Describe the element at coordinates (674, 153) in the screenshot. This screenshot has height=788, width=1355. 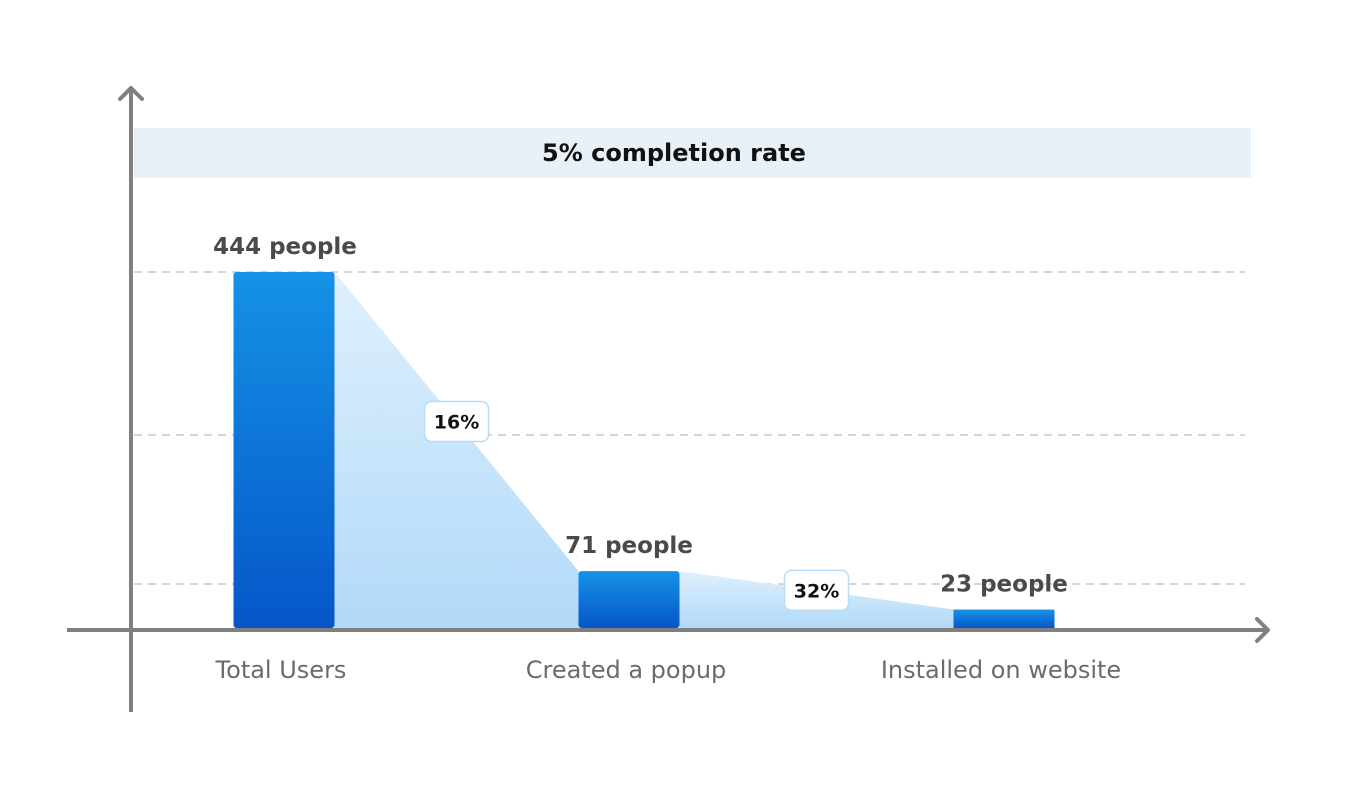
I see `completion-banner-text: 5% completion rate` at that location.